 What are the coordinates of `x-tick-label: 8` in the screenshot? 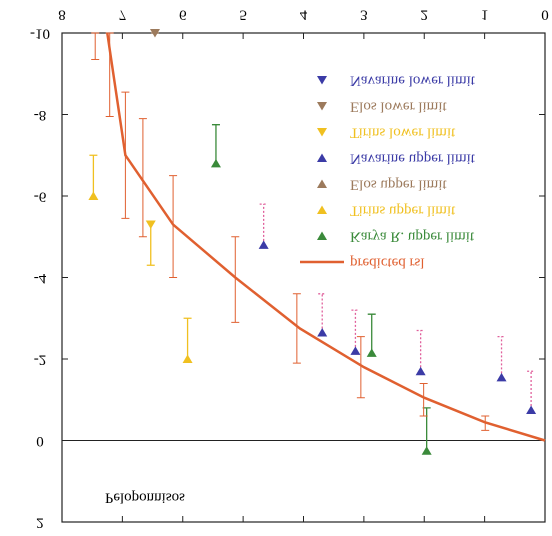 It's located at (62, 15).